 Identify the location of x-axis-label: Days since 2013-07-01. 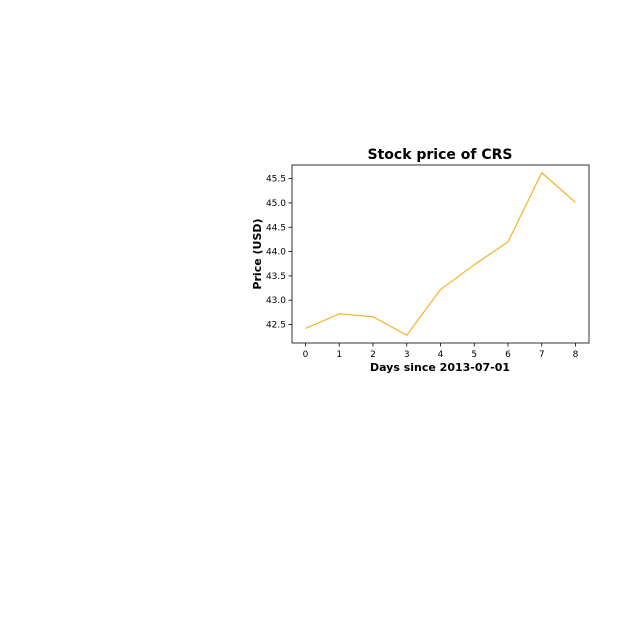
(440, 367).